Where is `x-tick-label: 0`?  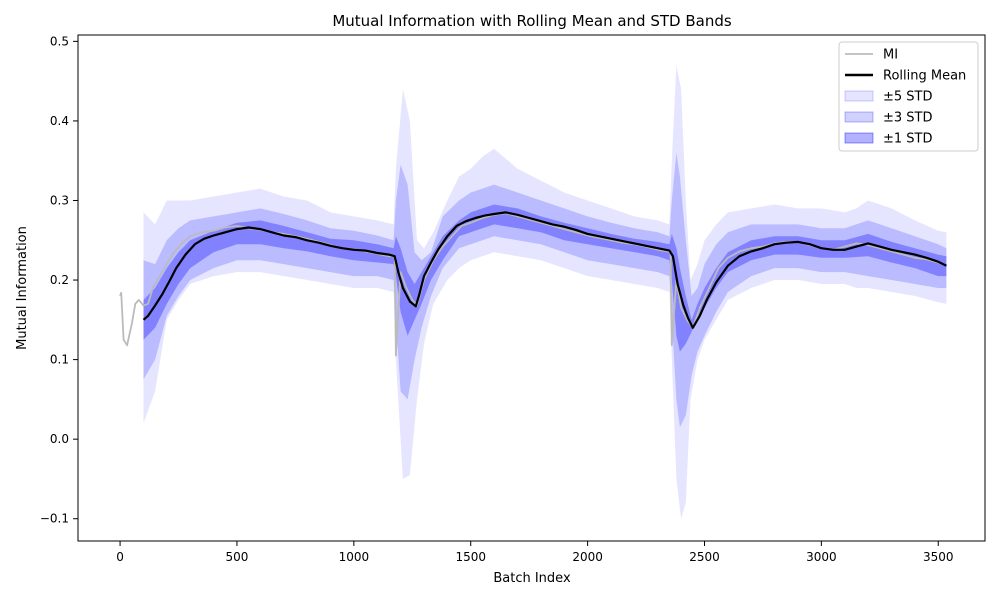 x-tick-label: 0 is located at coordinates (120, 557).